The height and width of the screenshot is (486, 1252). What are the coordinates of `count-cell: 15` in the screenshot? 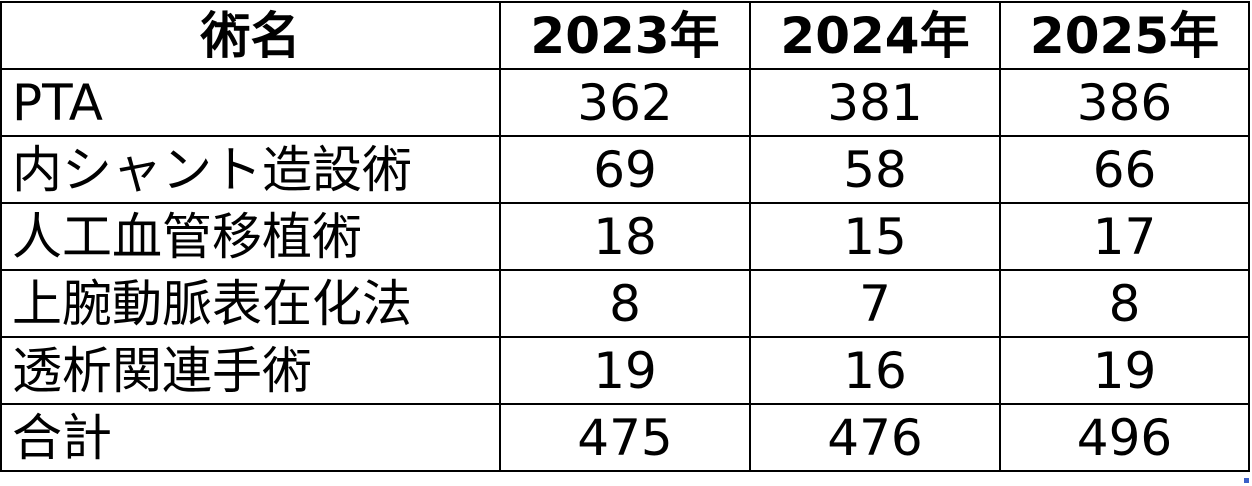 It's located at (875, 236).